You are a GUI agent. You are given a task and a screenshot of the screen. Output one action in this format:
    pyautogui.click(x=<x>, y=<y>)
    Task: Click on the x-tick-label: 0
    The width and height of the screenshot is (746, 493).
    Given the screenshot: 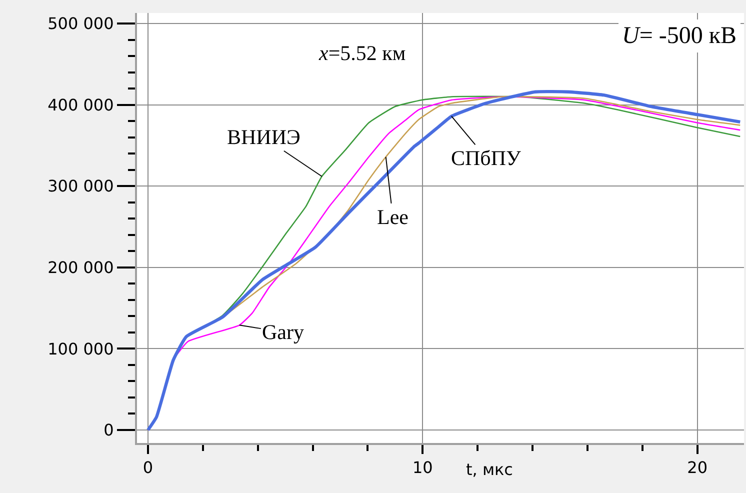 What is the action you would take?
    pyautogui.click(x=148, y=468)
    